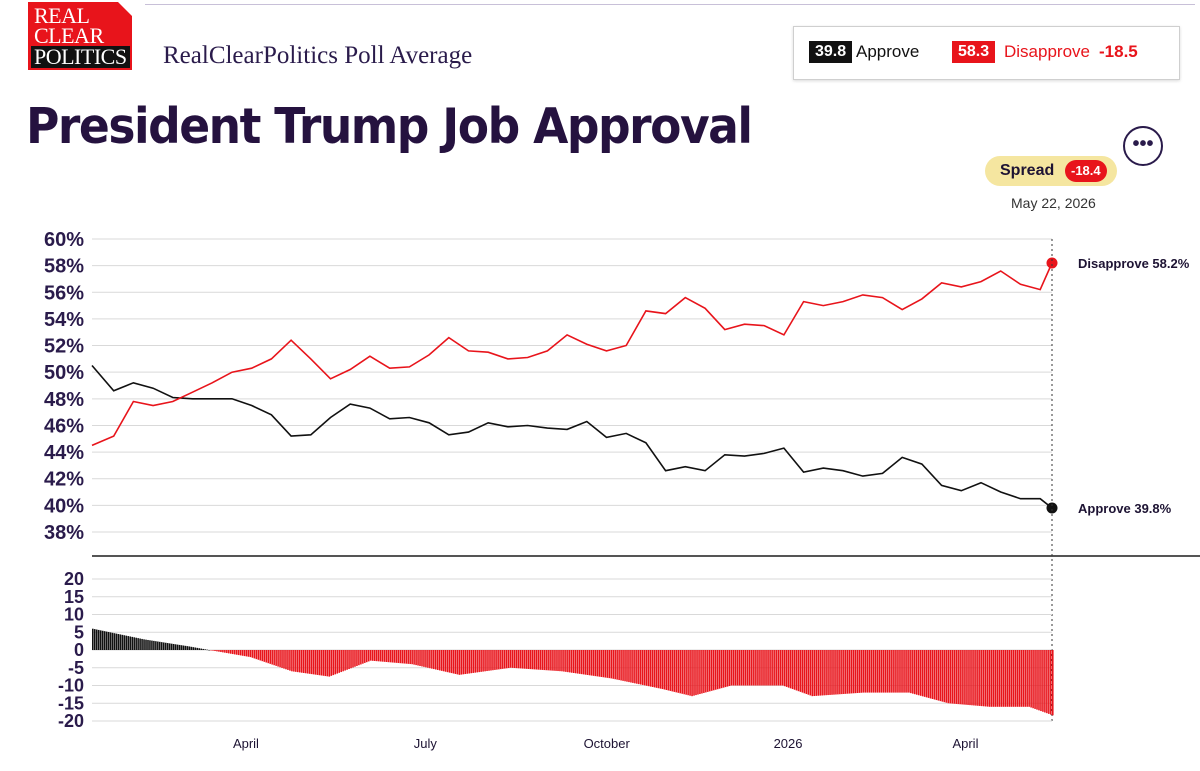 The height and width of the screenshot is (771, 1200). What do you see at coordinates (64, 293) in the screenshot?
I see `y-tick-label: 56%` at bounding box center [64, 293].